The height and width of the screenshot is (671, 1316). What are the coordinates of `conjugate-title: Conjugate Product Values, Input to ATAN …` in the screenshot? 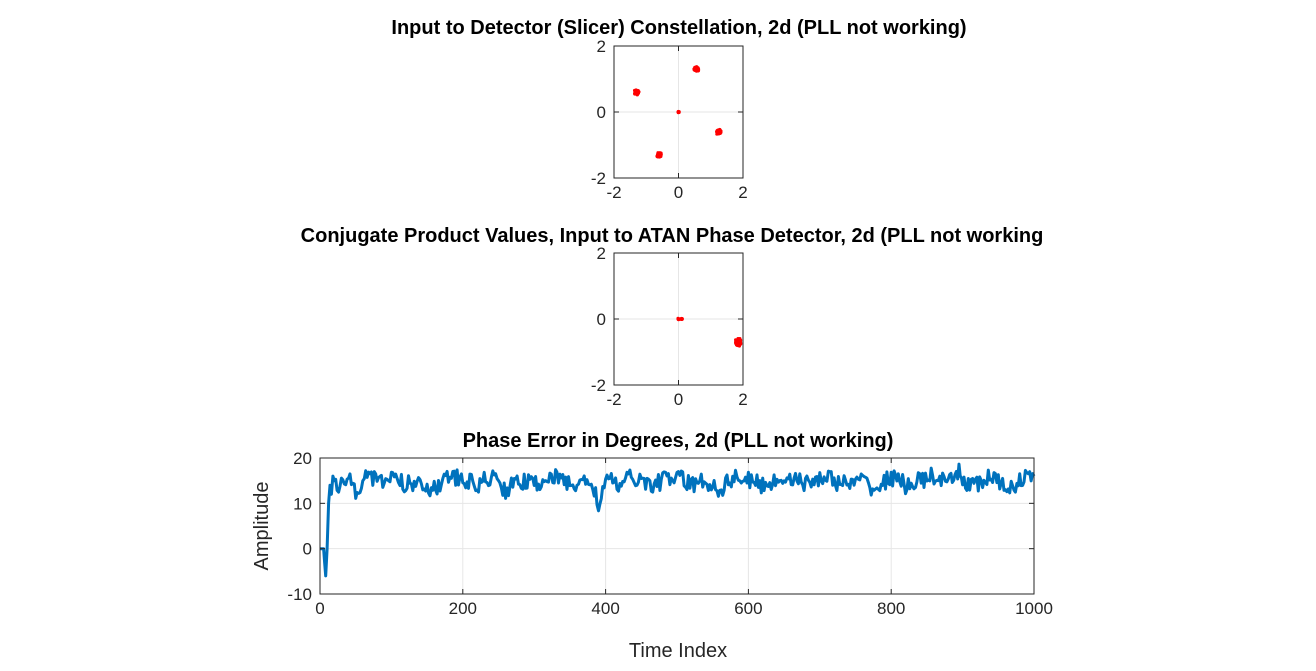 It's located at (672, 236).